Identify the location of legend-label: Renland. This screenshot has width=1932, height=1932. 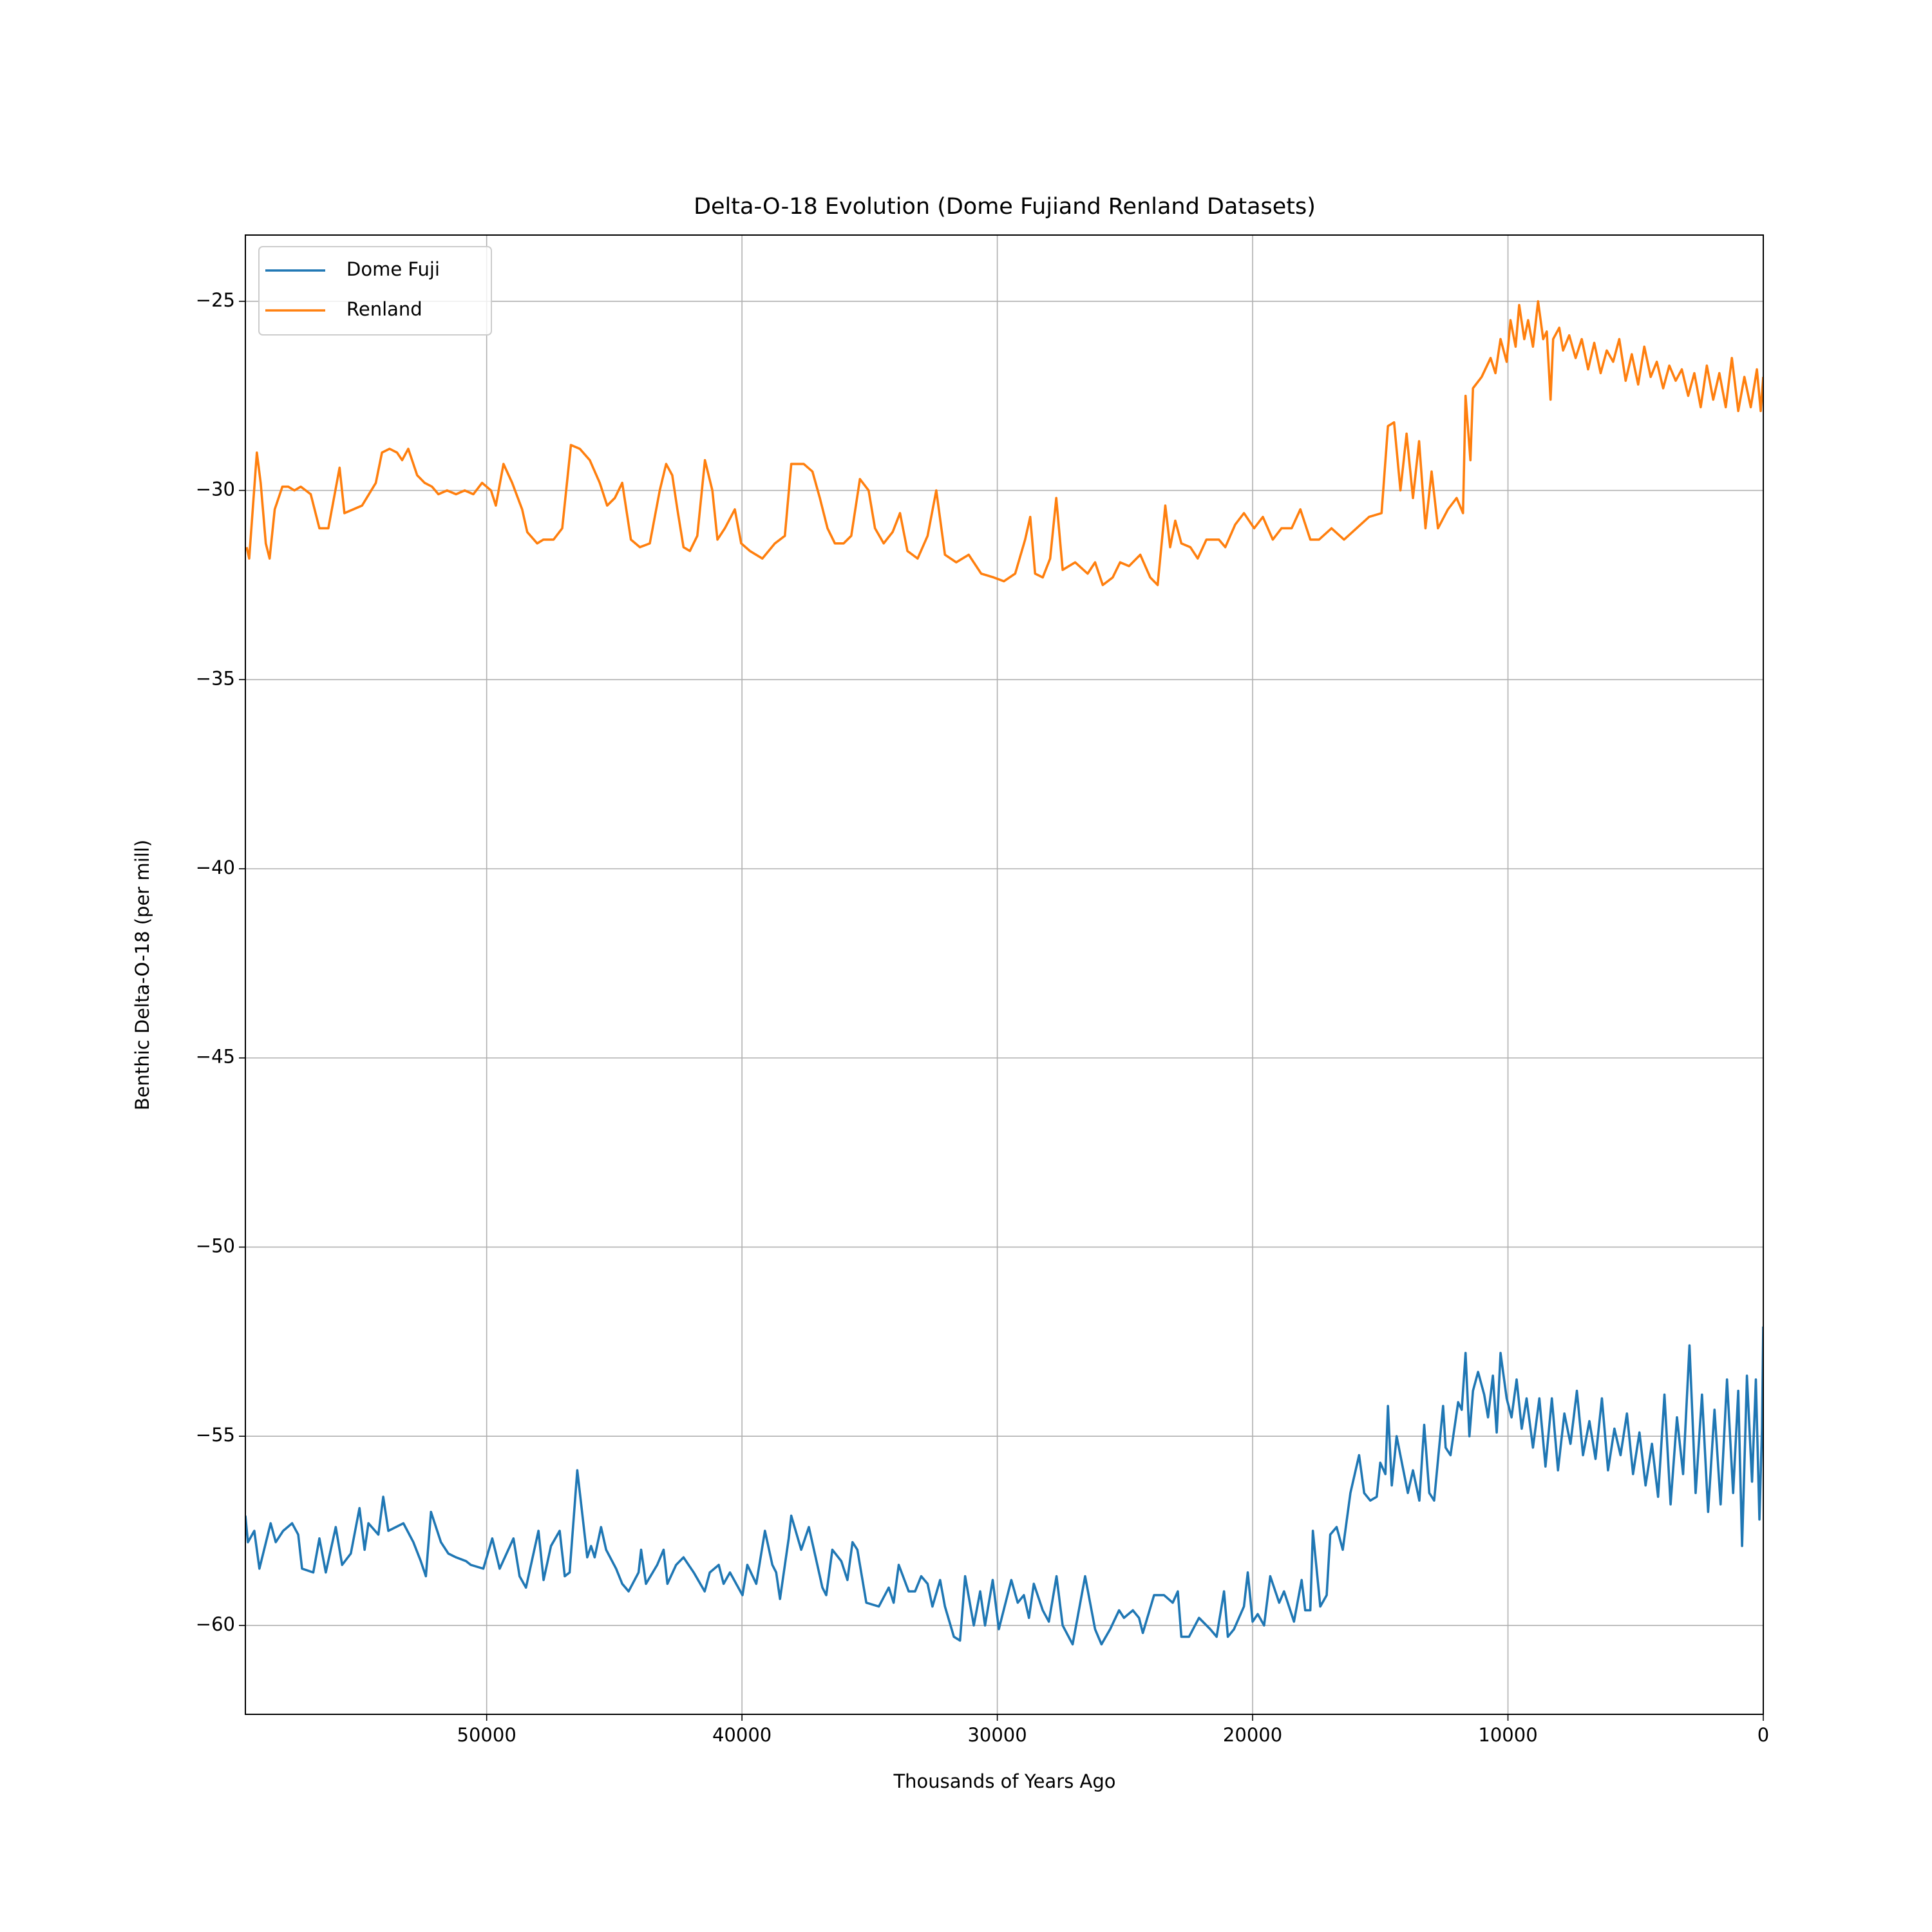
(384, 309).